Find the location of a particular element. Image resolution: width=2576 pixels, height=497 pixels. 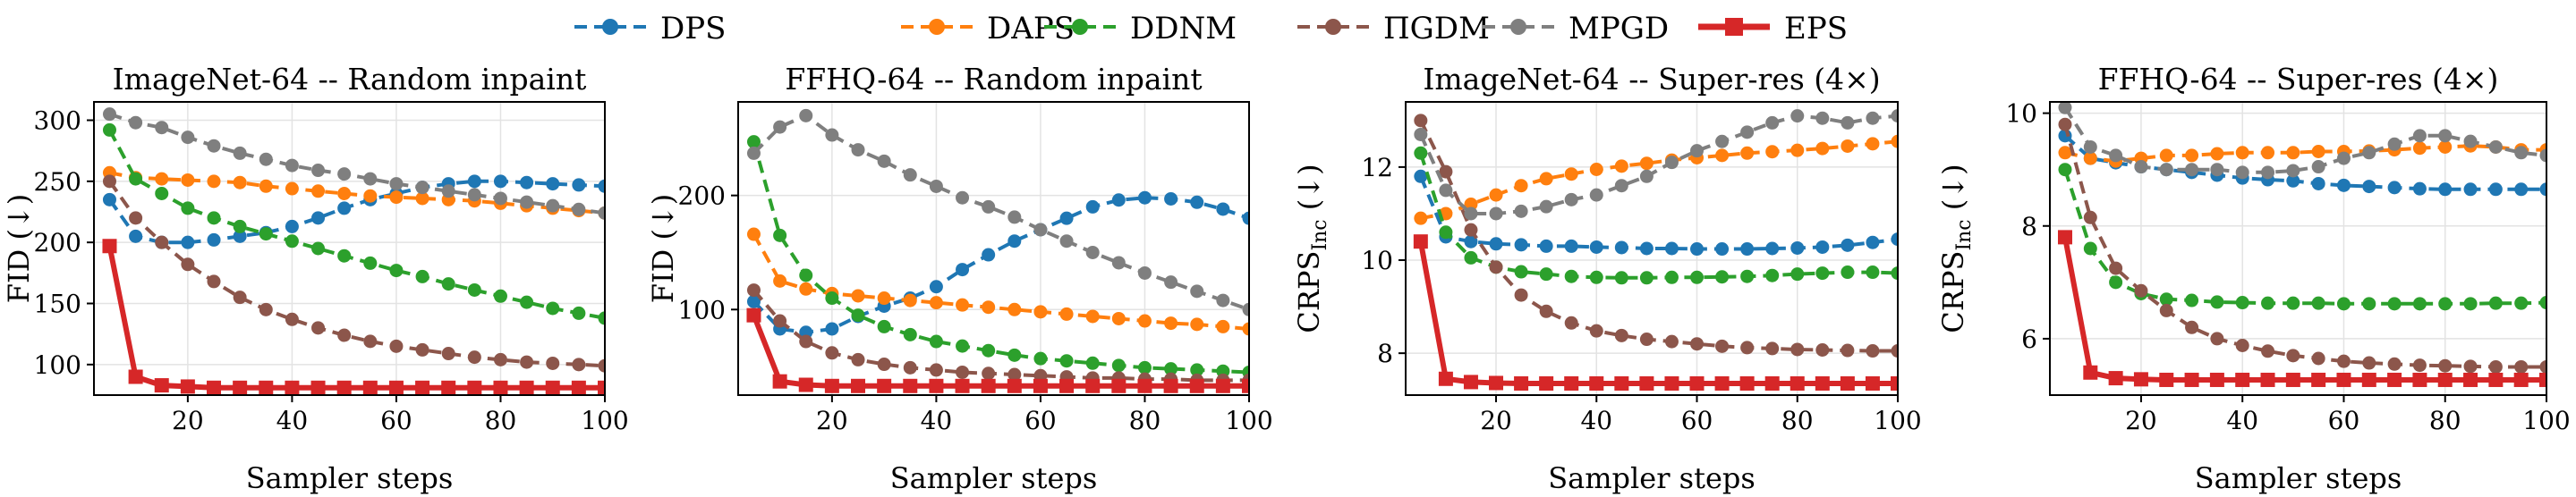

x-tick-label: 20 is located at coordinates (2141, 420).